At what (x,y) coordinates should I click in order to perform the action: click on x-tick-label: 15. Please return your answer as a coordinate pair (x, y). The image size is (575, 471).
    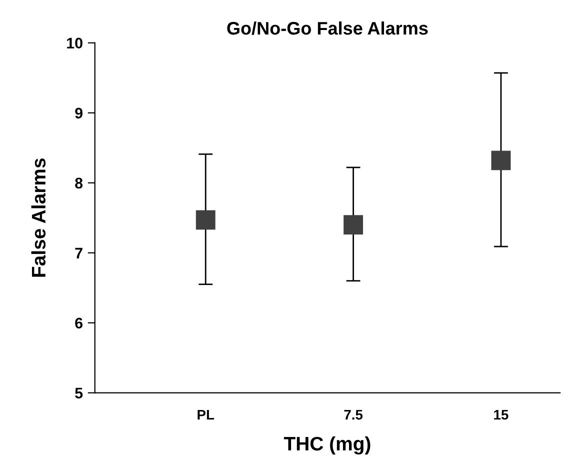
    Looking at the image, I should click on (501, 415).